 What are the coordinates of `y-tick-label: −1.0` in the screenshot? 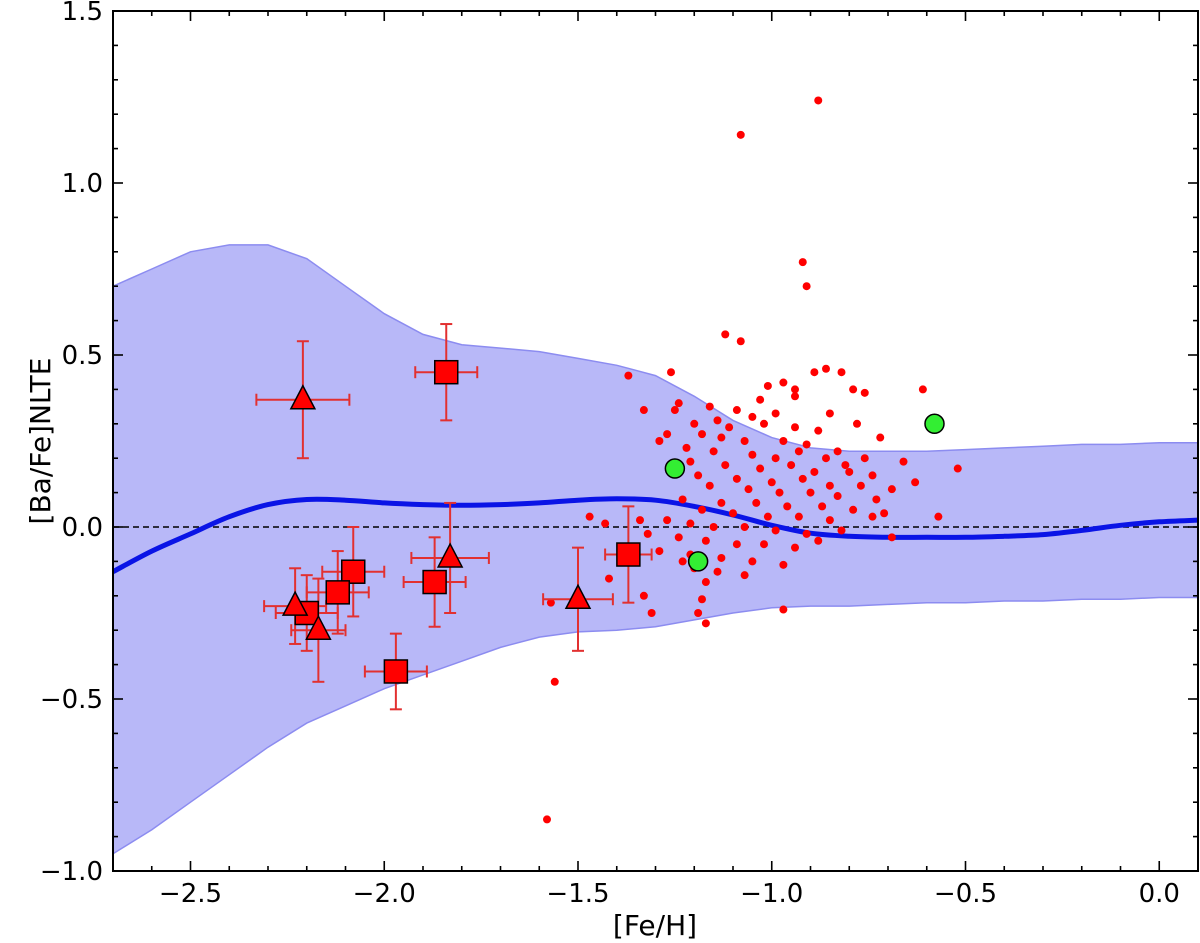 It's located at (71, 872).